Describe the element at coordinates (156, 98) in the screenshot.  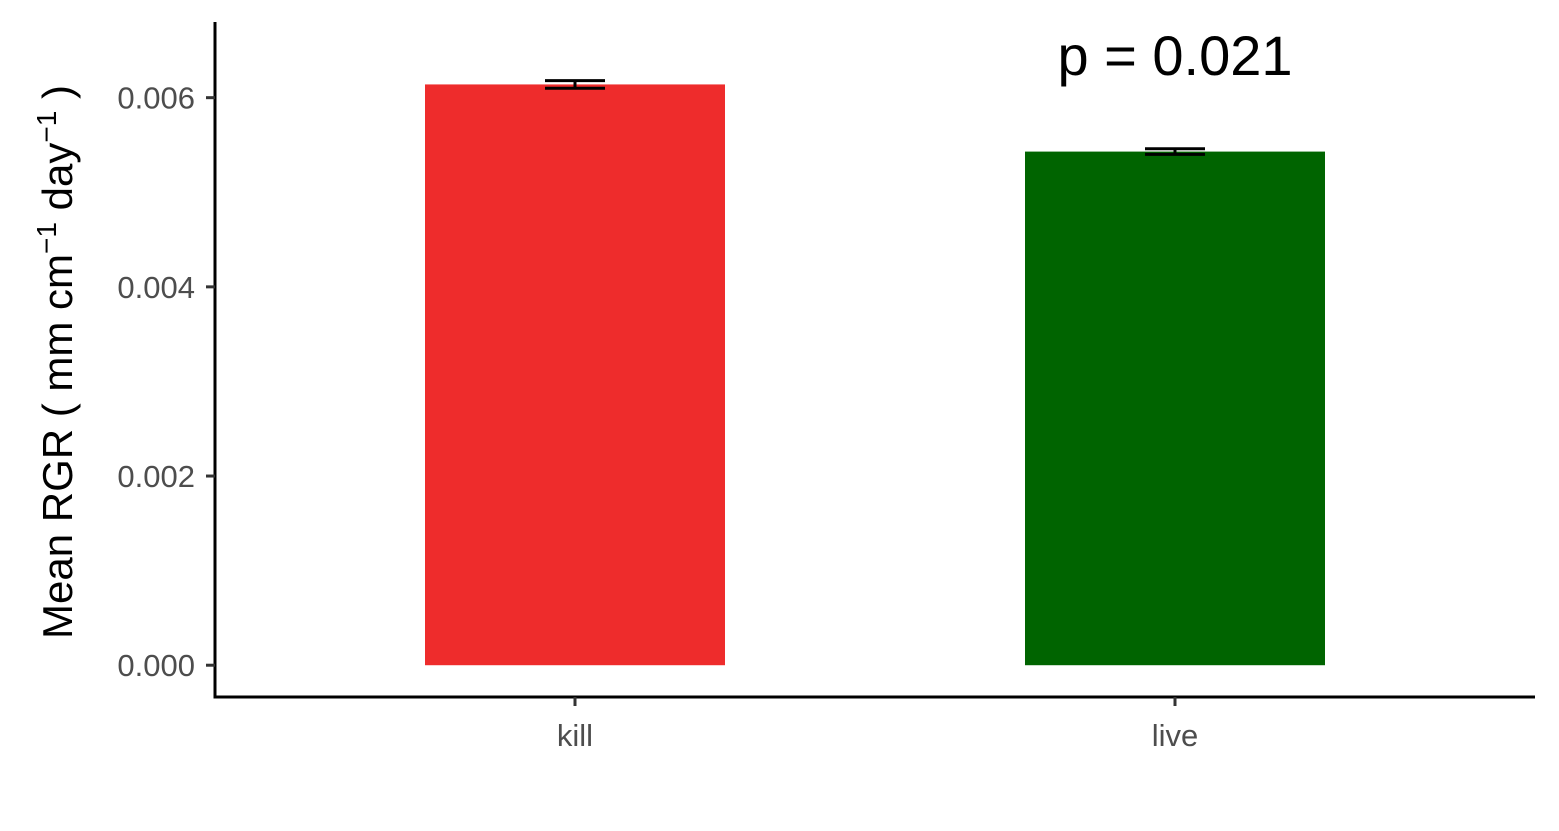
I see `y-tick-label: 0.006` at that location.